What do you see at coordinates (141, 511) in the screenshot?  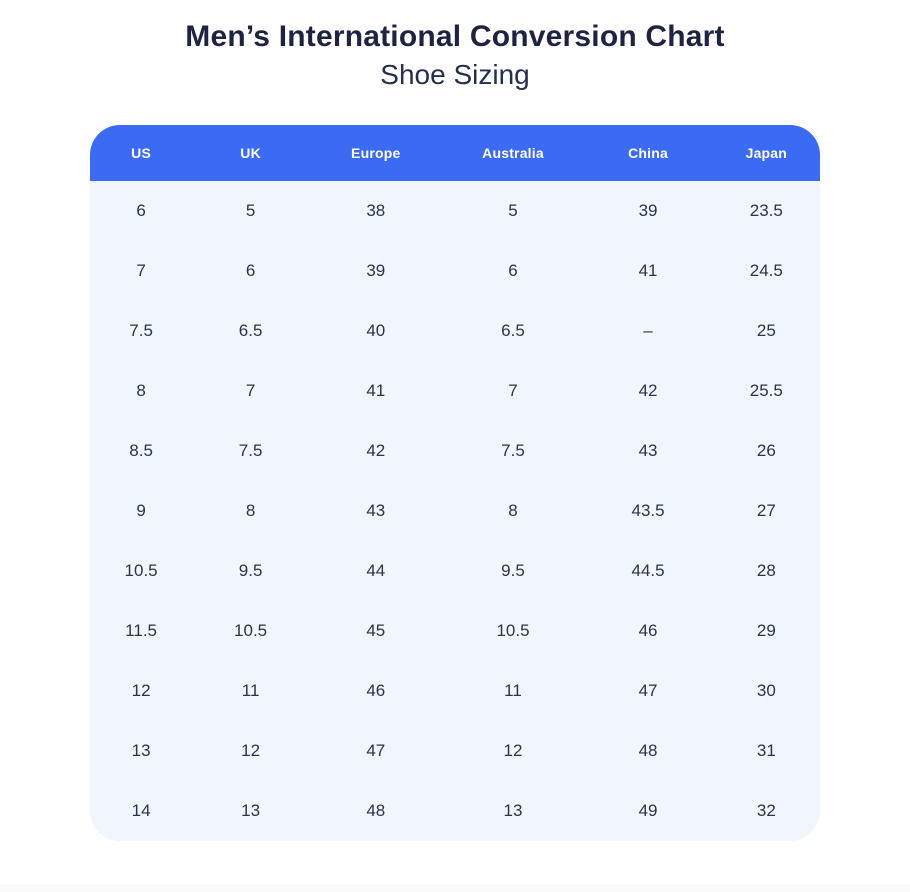 I see `table-cell: 9` at bounding box center [141, 511].